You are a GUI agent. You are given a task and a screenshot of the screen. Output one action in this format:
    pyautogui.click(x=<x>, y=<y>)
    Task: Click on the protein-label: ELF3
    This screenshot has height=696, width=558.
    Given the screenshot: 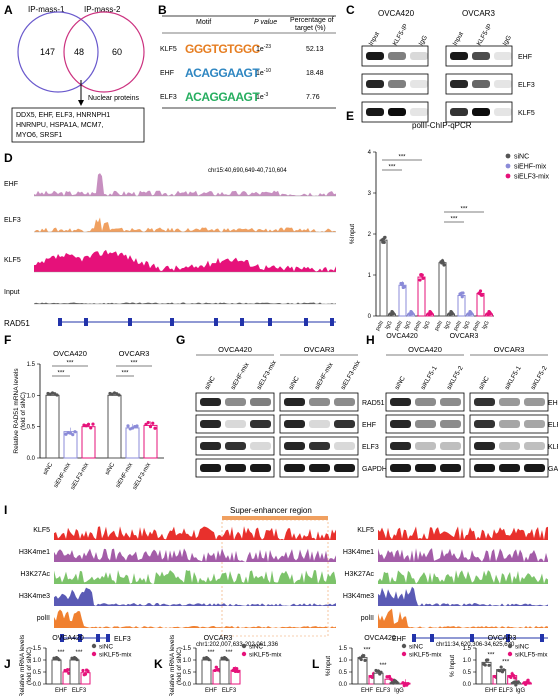 What is the action you would take?
    pyautogui.click(x=370, y=447)
    